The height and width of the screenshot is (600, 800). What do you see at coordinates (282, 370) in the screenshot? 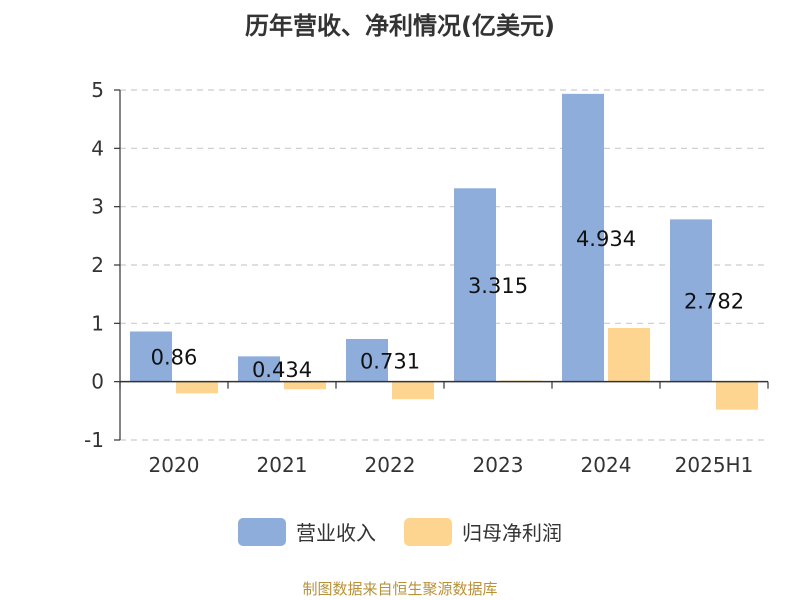
I see `revenue-data-label: 0.434` at bounding box center [282, 370].